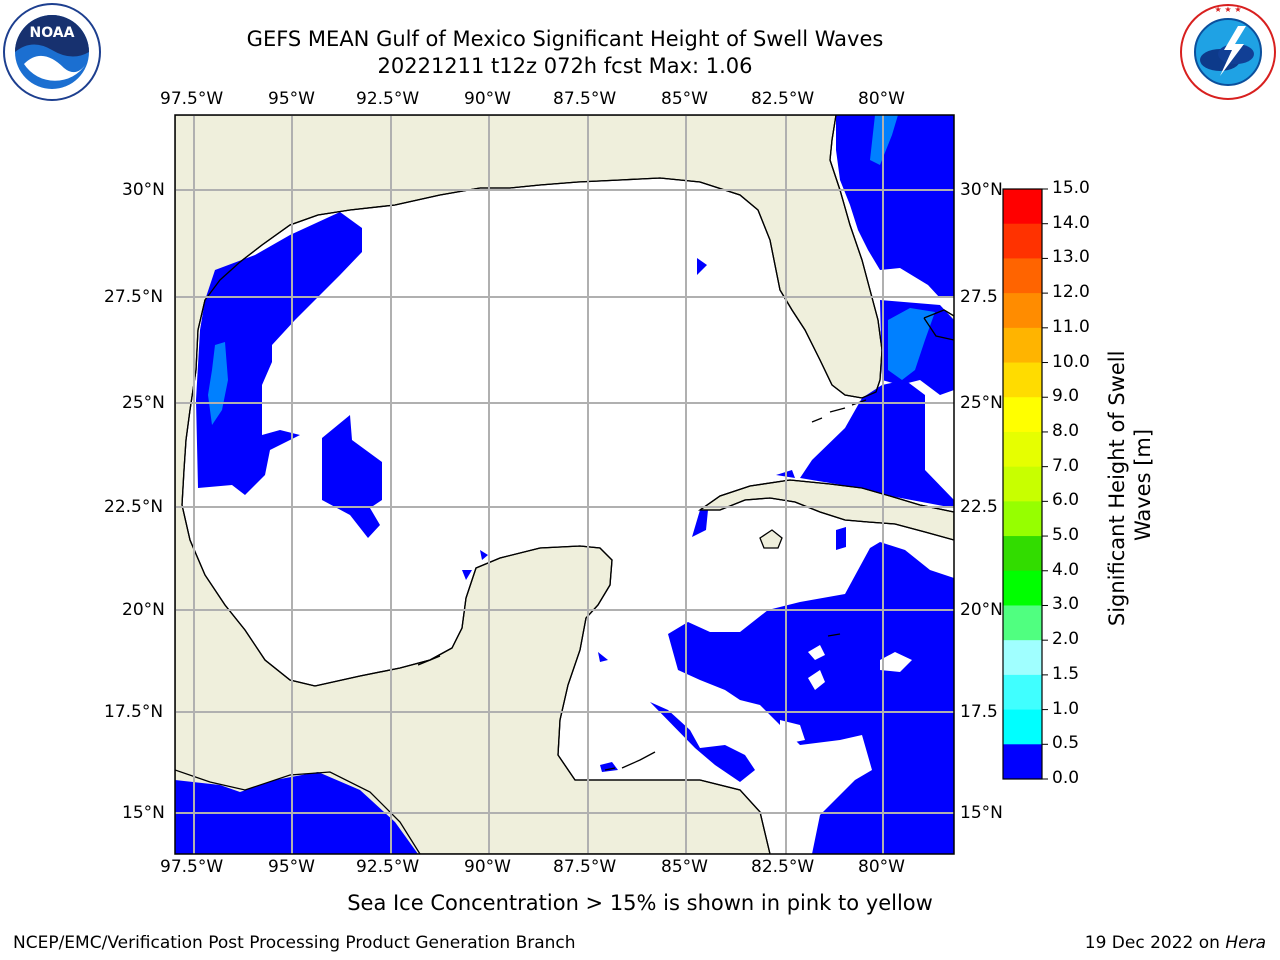 This screenshot has height=960, width=1280. I want to click on lon-label-bottom: 95°W, so click(291, 867).